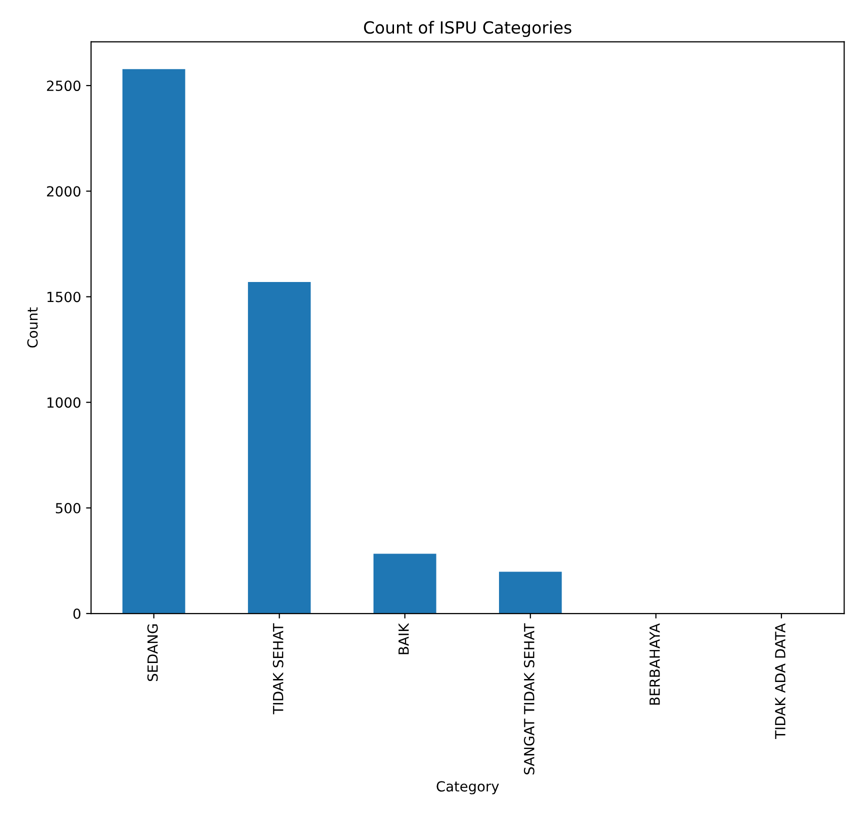 Image resolution: width=851 pixels, height=837 pixels. I want to click on x-tick-label: BERBAHAYA, so click(655, 664).